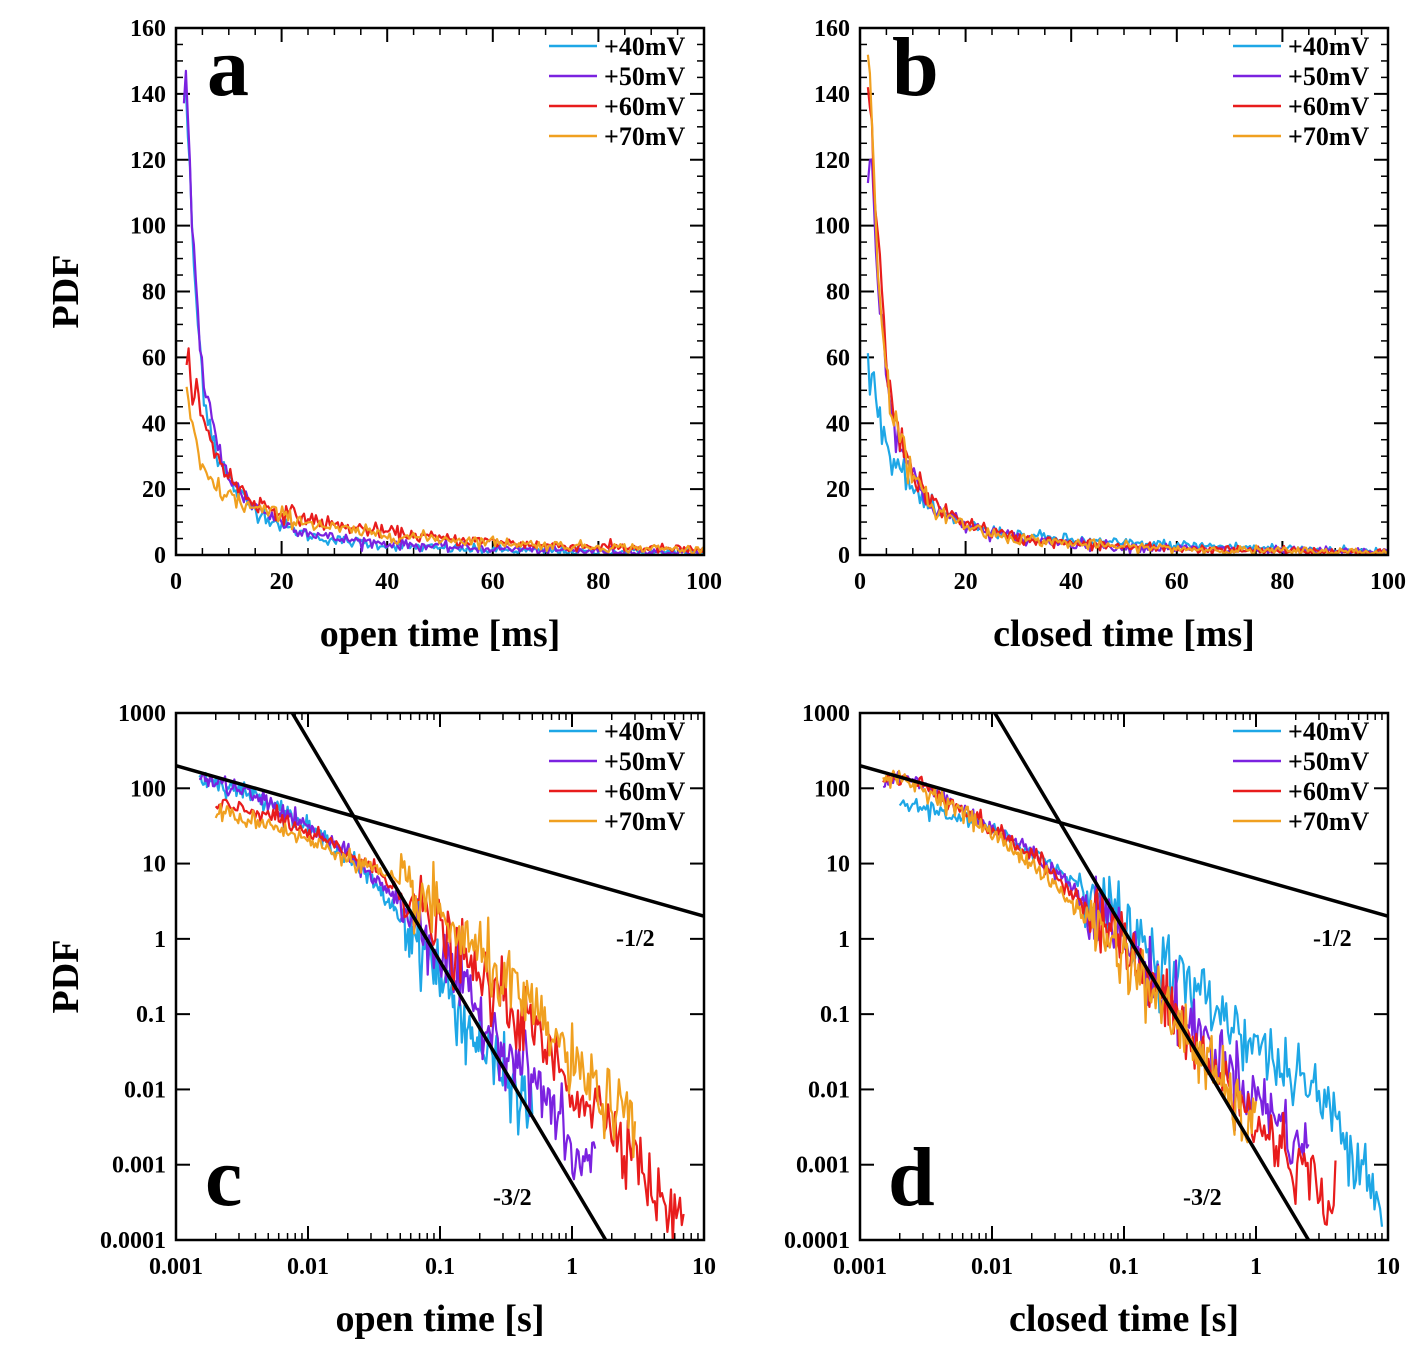 The image size is (1417, 1359). I want to click on x-tick-label: 100, so click(1388, 582).